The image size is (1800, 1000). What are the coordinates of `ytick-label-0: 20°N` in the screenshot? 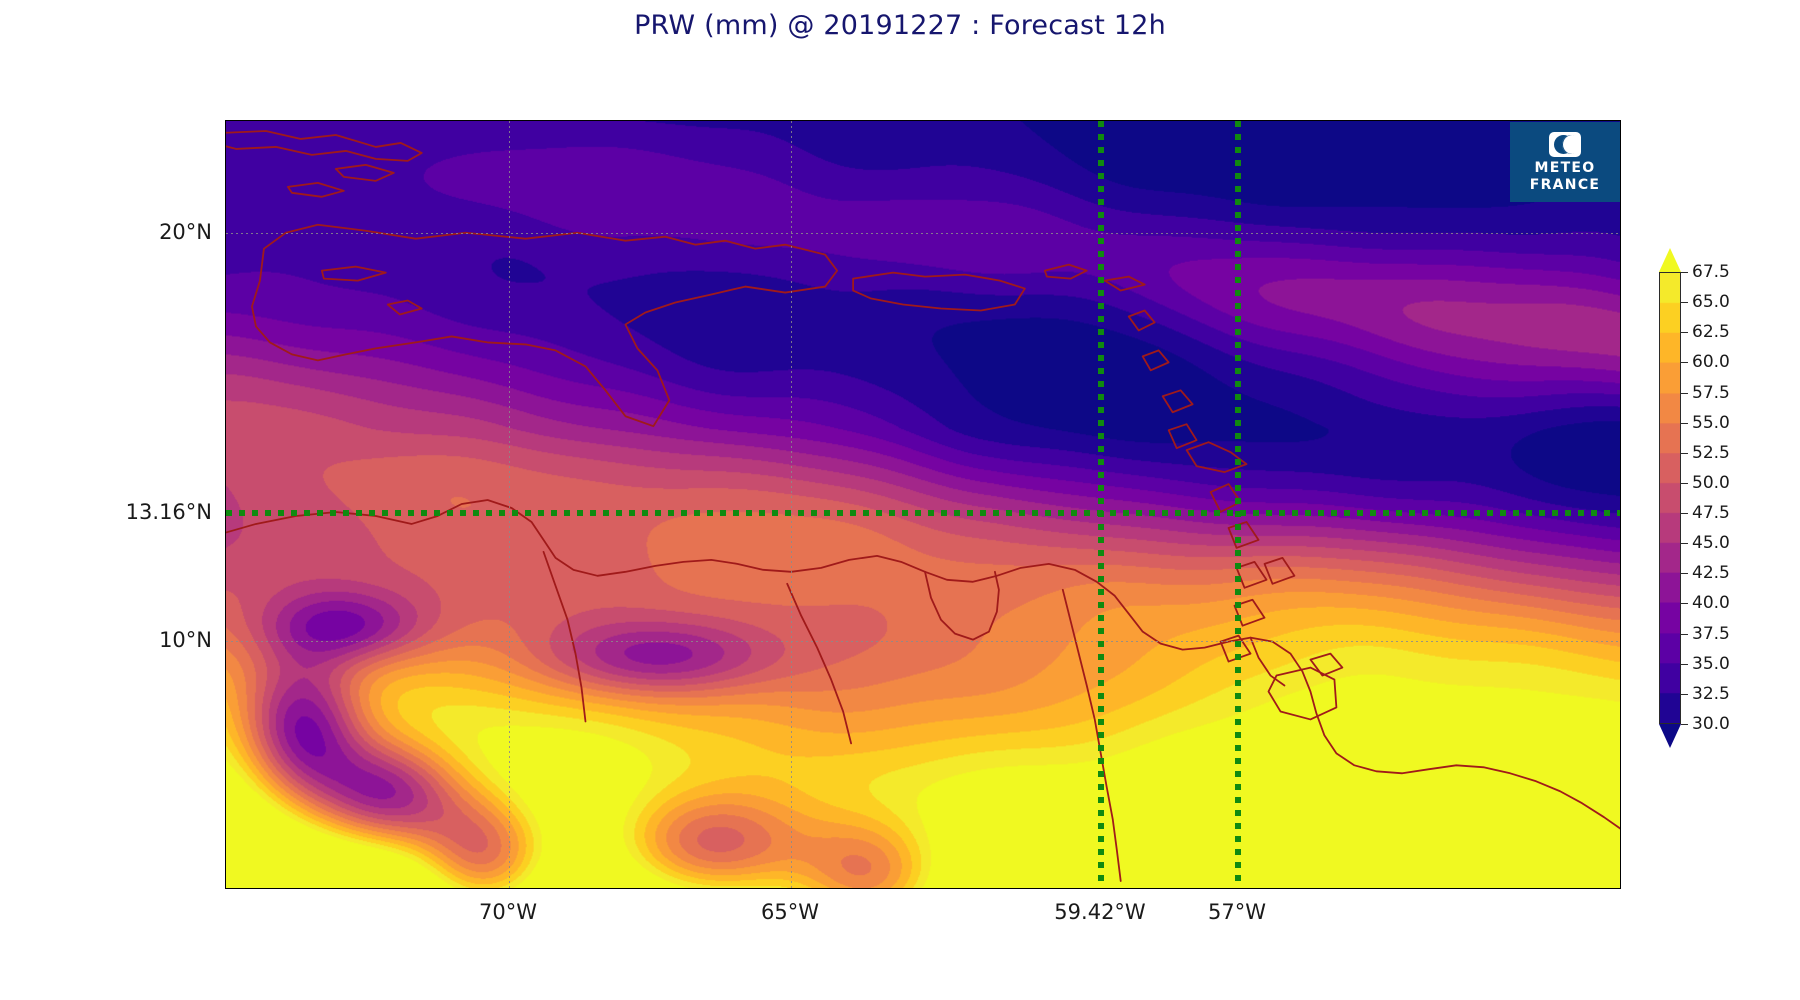 It's located at (185, 232).